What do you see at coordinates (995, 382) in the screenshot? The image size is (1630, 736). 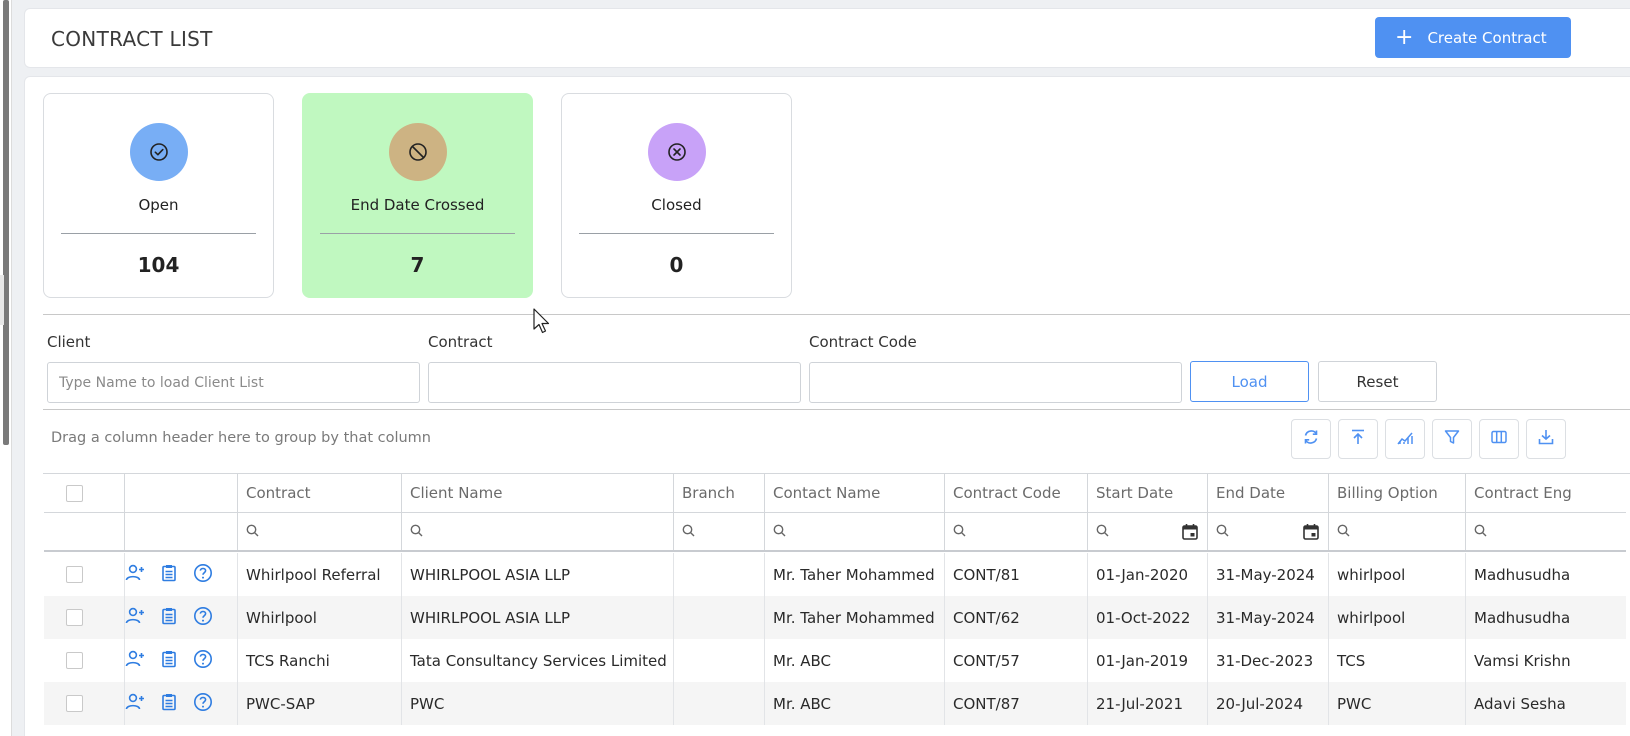 I see `contract-code-input` at bounding box center [995, 382].